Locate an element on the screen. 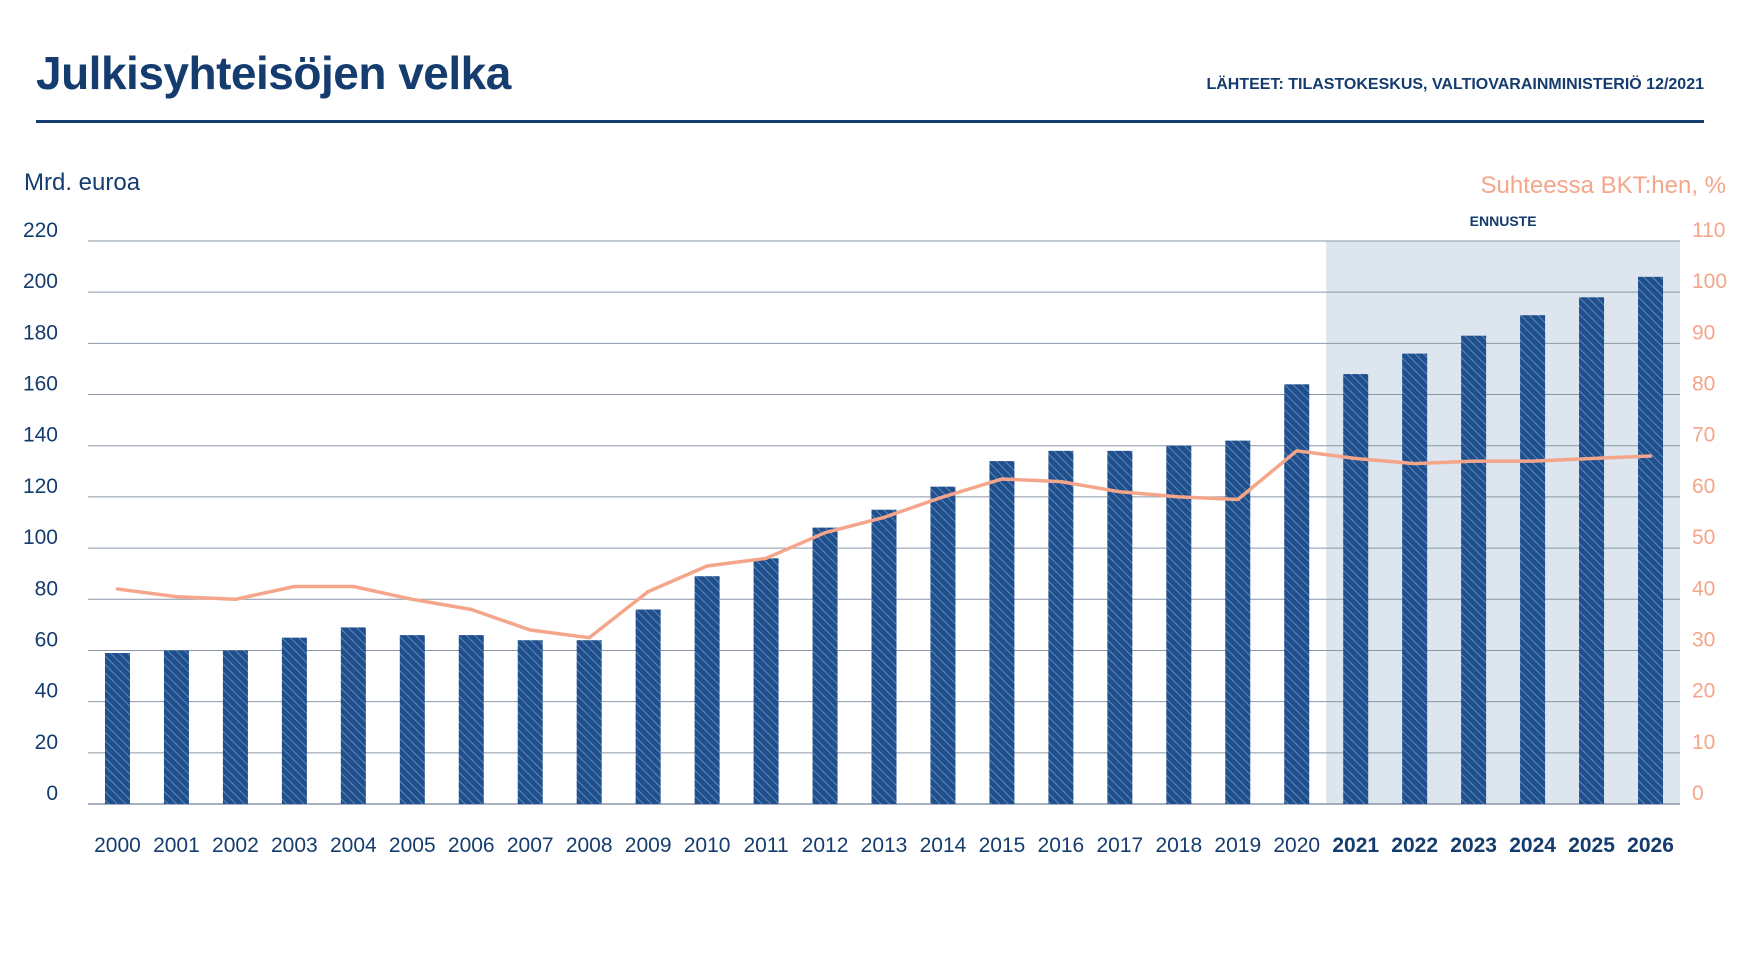  y-right-tick-label: 80 is located at coordinates (1703, 384).